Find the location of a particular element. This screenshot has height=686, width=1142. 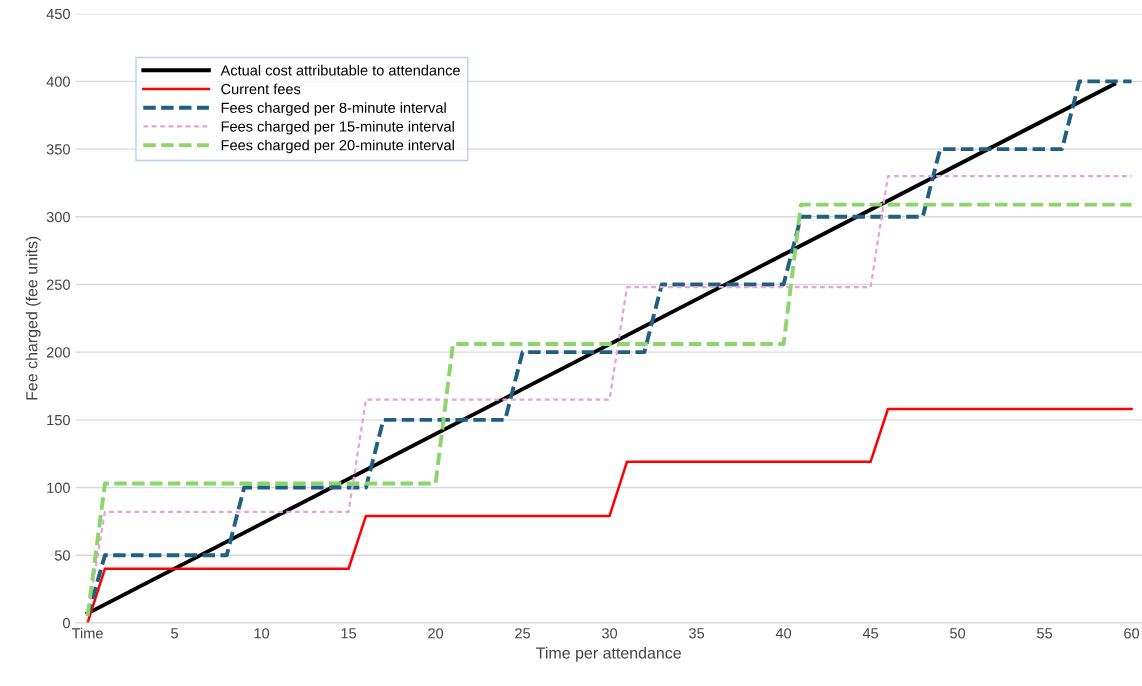

x-tick-label: 50 is located at coordinates (958, 633).